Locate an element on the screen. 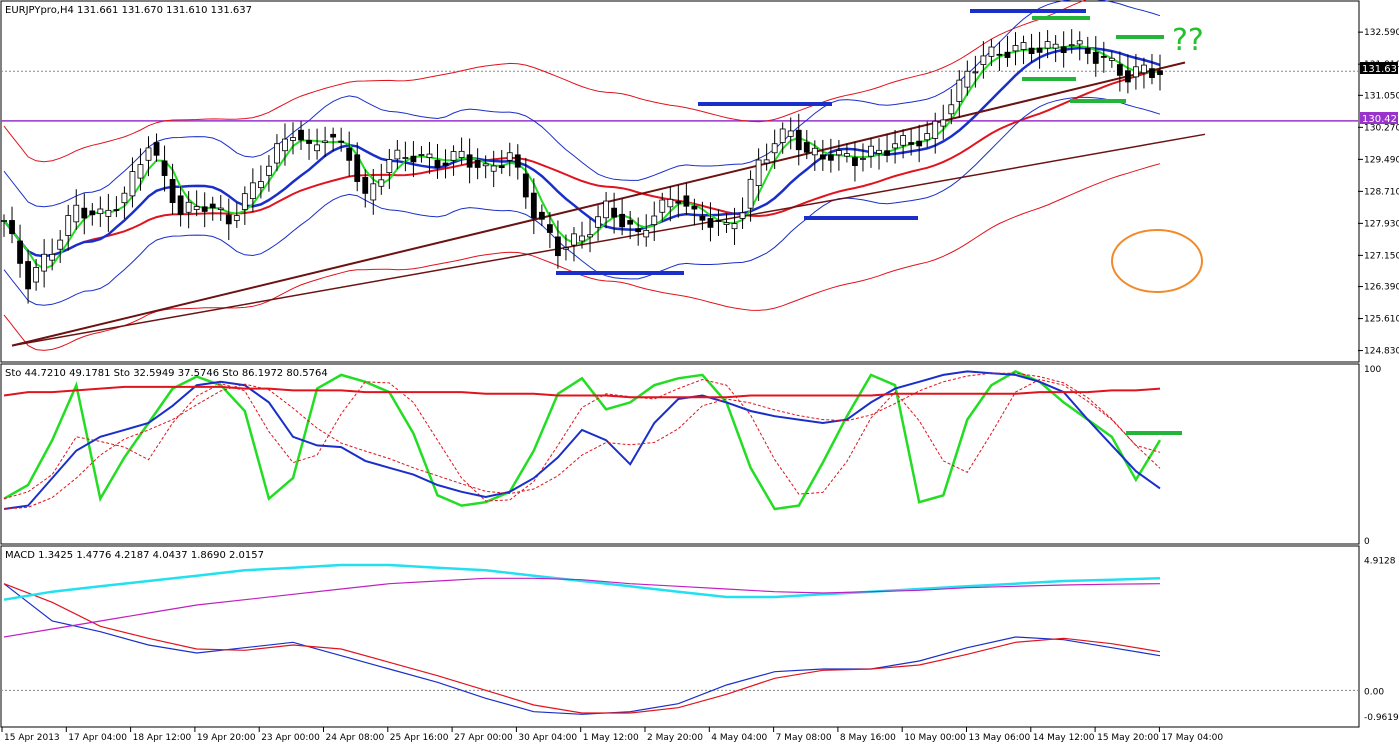 Image resolution: width=1399 pixels, height=751 pixels. price-axis-label: 129.490 is located at coordinates (1381, 160).